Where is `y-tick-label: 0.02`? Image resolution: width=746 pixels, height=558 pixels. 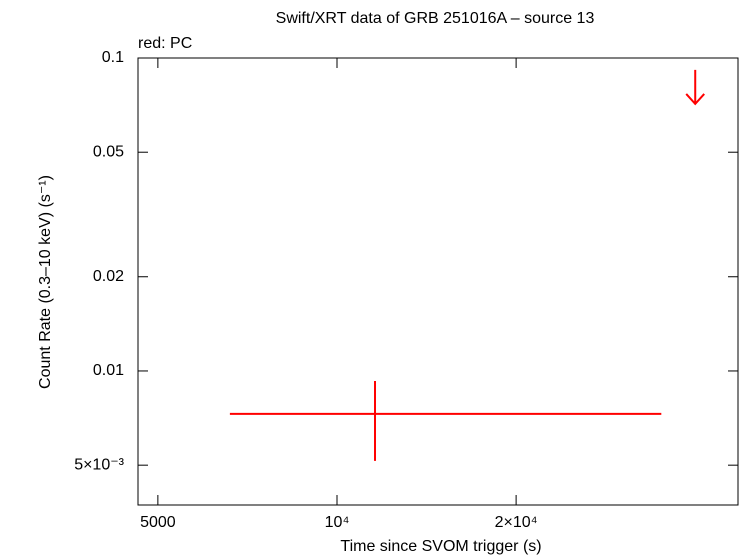 y-tick-label: 0.02 is located at coordinates (108, 276).